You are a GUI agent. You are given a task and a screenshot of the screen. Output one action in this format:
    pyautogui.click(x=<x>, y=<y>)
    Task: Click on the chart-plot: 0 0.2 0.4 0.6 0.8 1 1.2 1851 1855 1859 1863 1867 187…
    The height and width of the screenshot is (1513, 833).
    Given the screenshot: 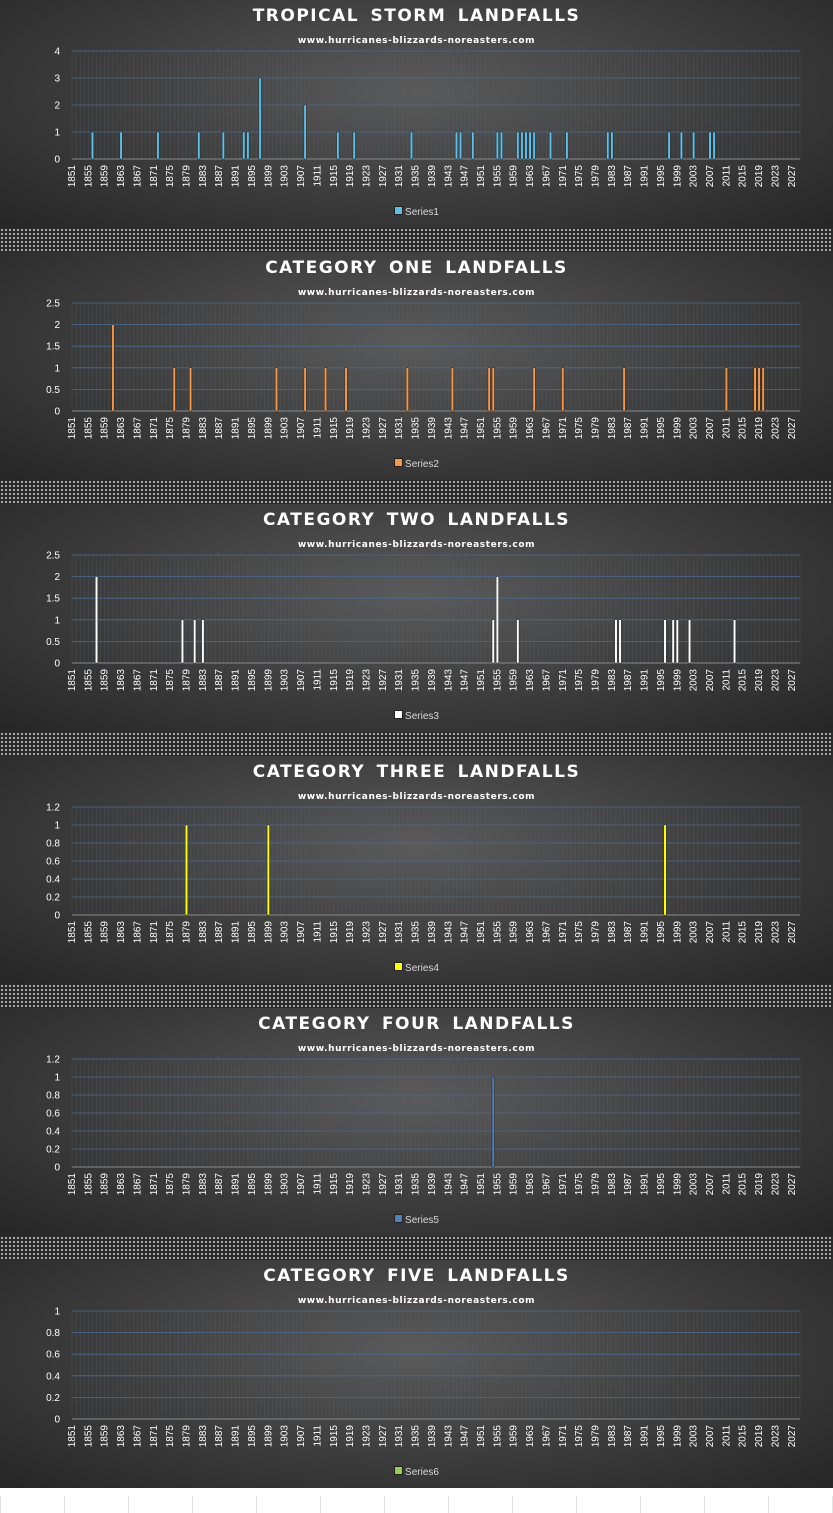 What is the action you would take?
    pyautogui.click(x=423, y=1125)
    